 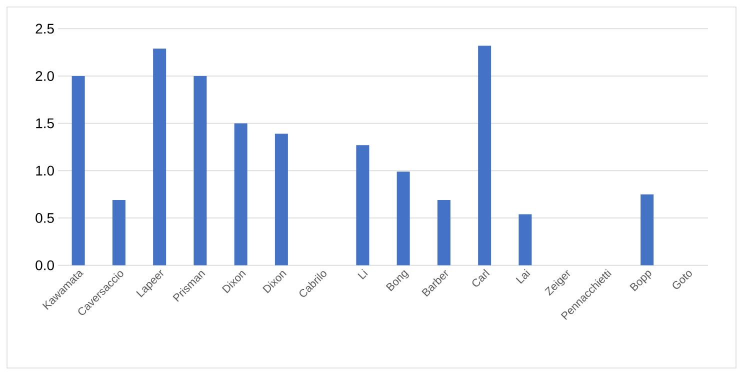 I want to click on y-tick-label: 1.5, so click(x=45, y=123).